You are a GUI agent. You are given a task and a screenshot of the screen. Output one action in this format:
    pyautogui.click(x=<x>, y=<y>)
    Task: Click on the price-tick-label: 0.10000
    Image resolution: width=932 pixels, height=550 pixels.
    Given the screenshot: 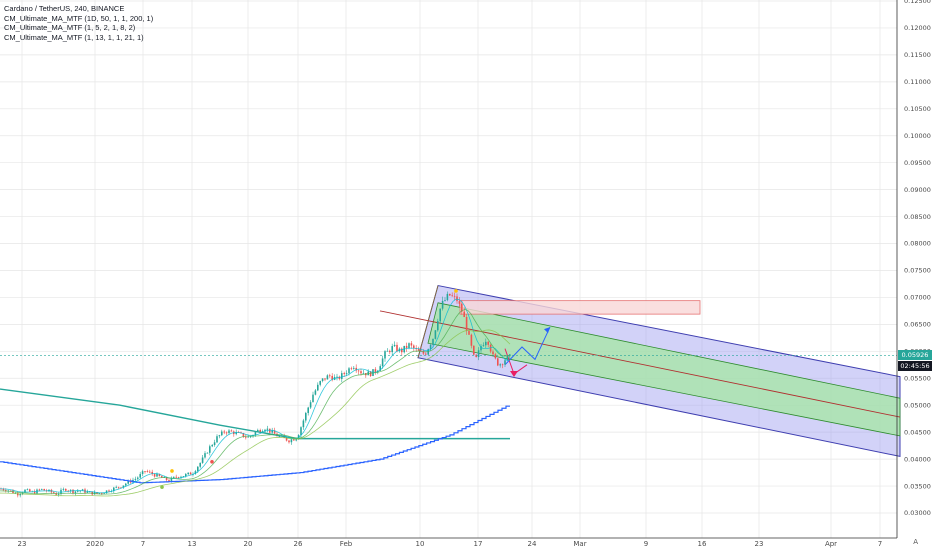 What is the action you would take?
    pyautogui.click(x=917, y=136)
    